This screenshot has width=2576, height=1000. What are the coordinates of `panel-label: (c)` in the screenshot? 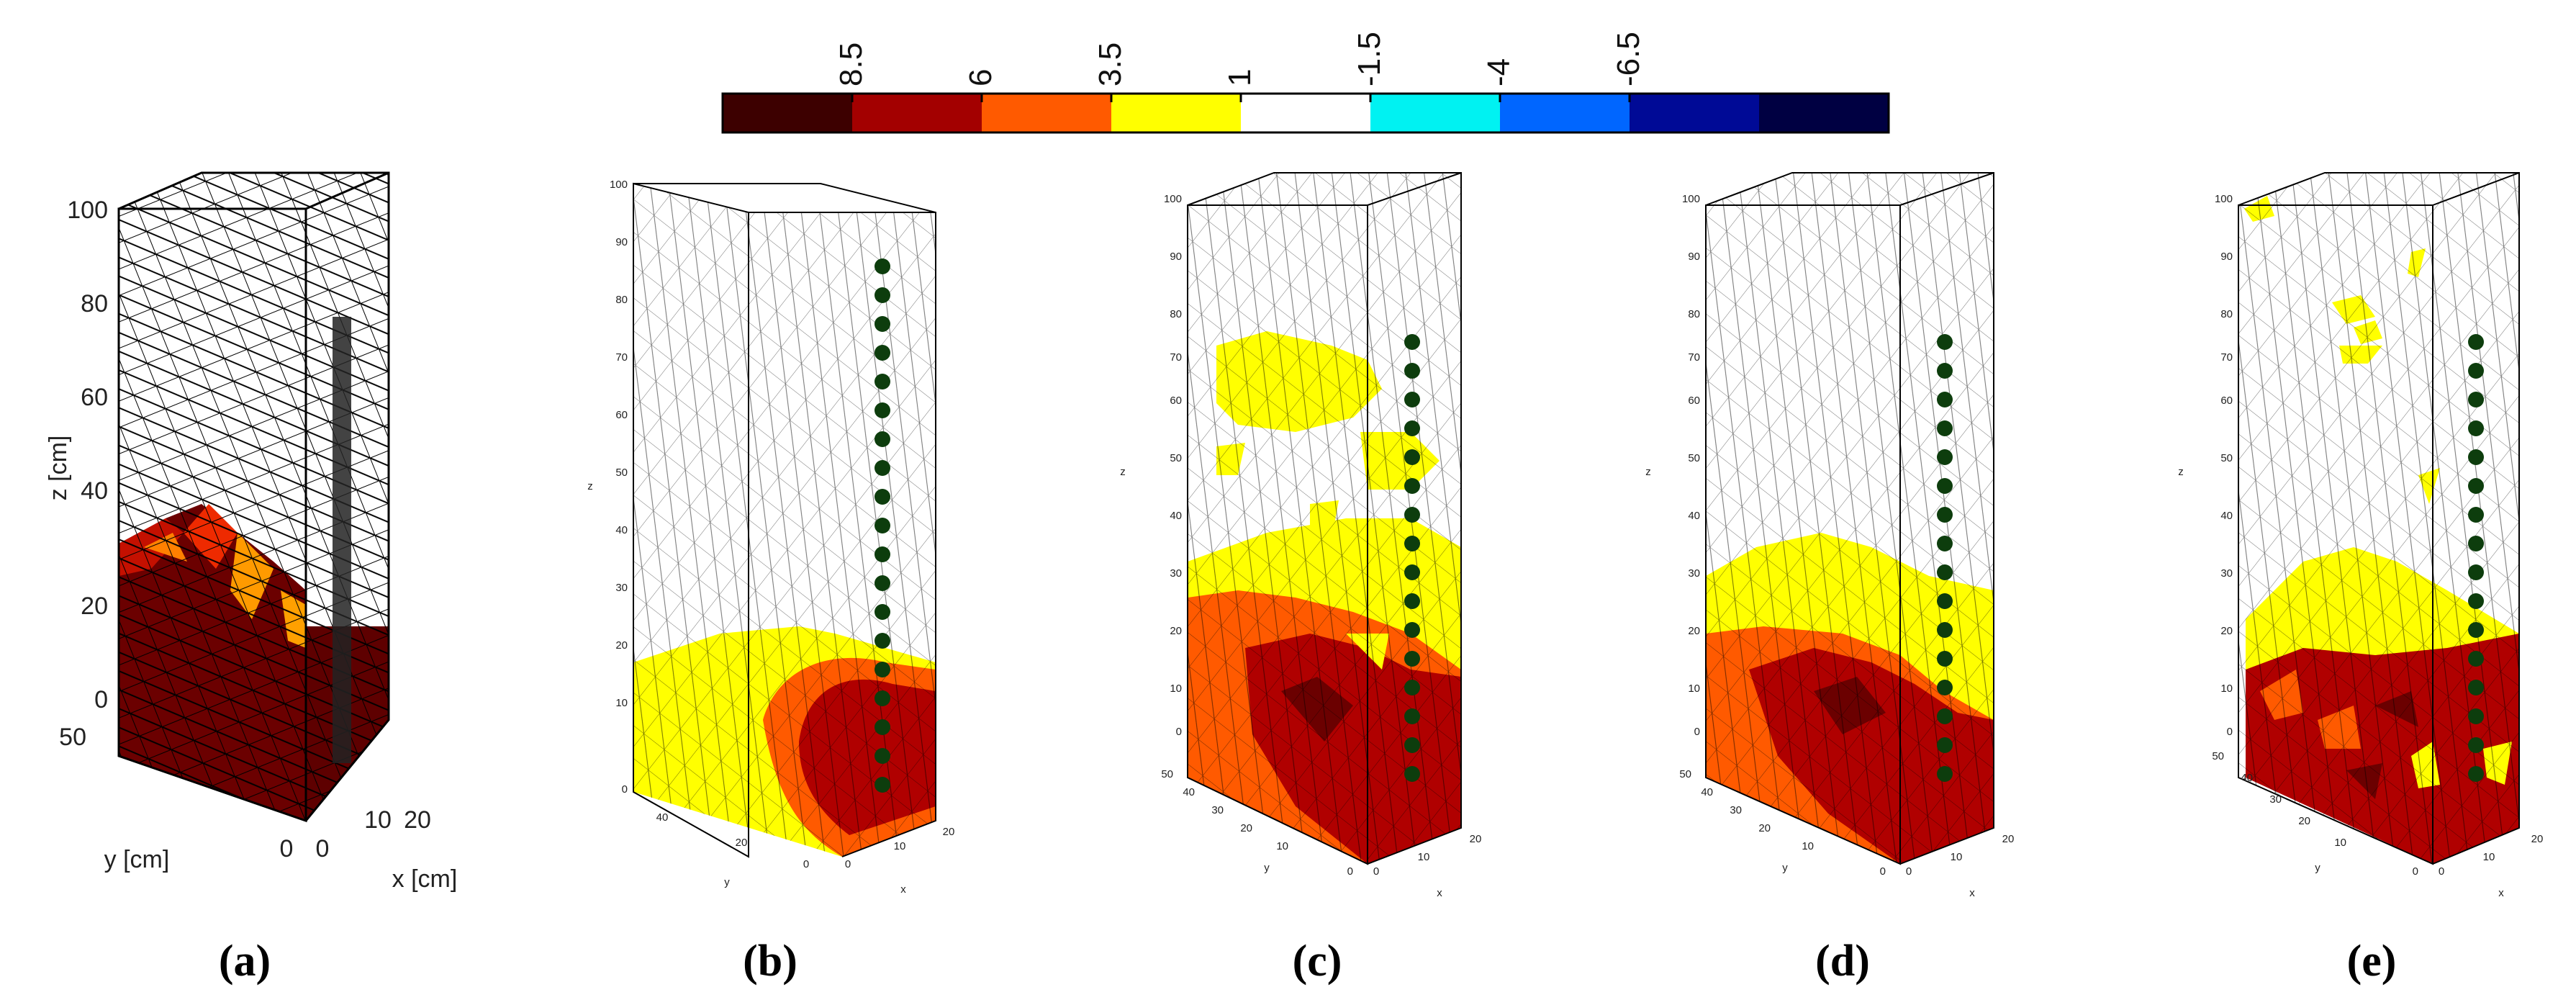 It's located at (1318, 961).